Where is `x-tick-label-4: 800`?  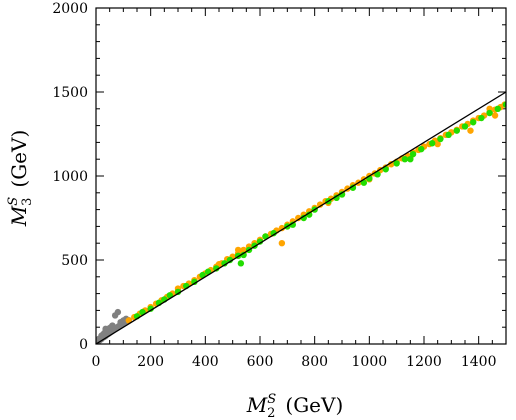
x-tick-label-4: 800 is located at coordinates (314, 362).